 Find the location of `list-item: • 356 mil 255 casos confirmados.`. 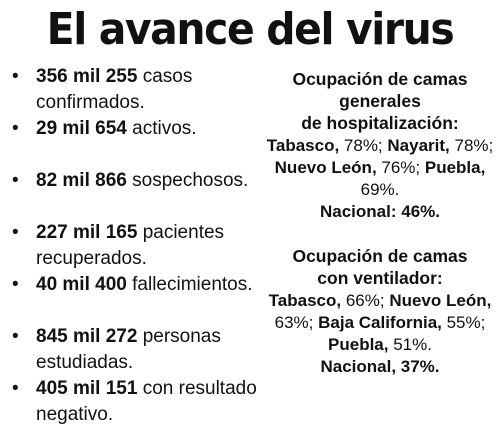

list-item: • 356 mil 255 casos confirmados. is located at coordinates (139, 90).